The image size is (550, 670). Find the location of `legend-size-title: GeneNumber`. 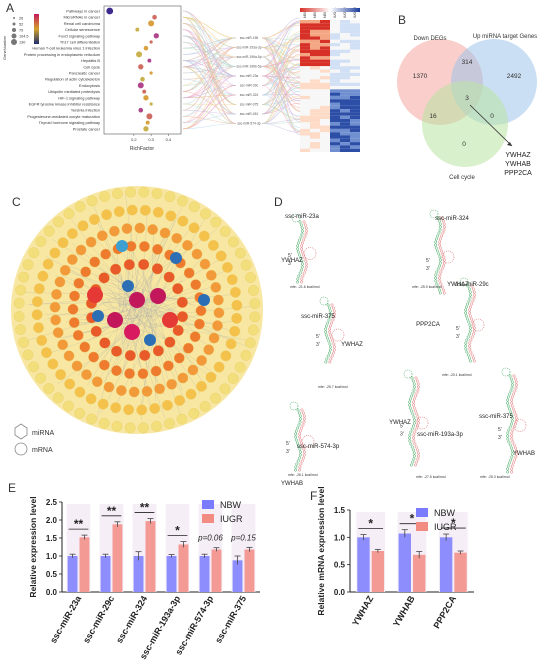

legend-size-title: GeneNumber is located at coordinates (4, 47).